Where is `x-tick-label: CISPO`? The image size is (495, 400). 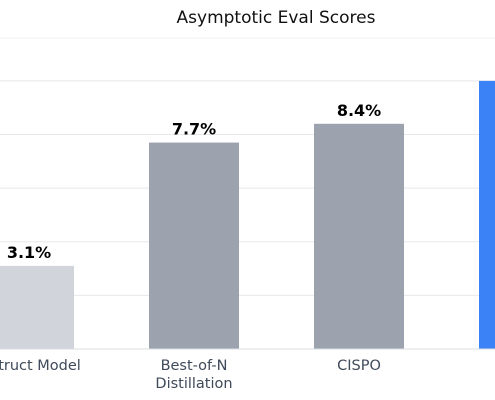 x-tick-label: CISPO is located at coordinates (359, 366).